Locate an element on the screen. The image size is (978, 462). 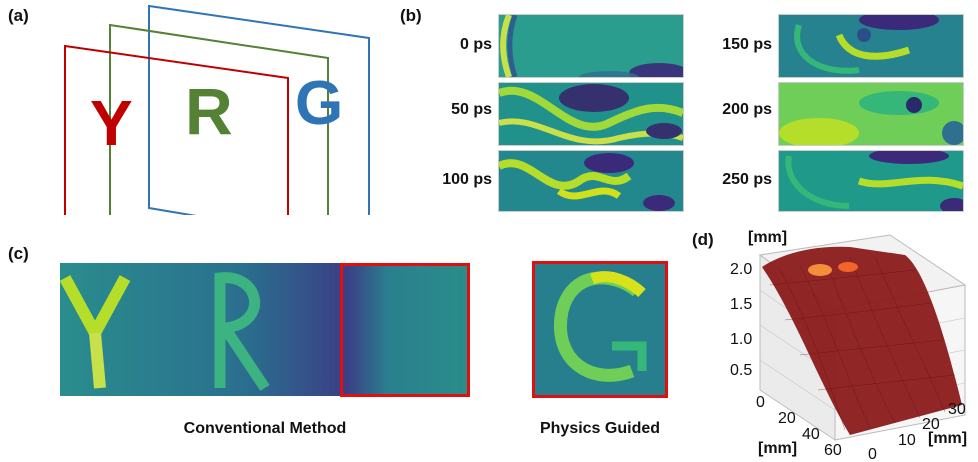
y-tick: 10 is located at coordinates (907, 440).